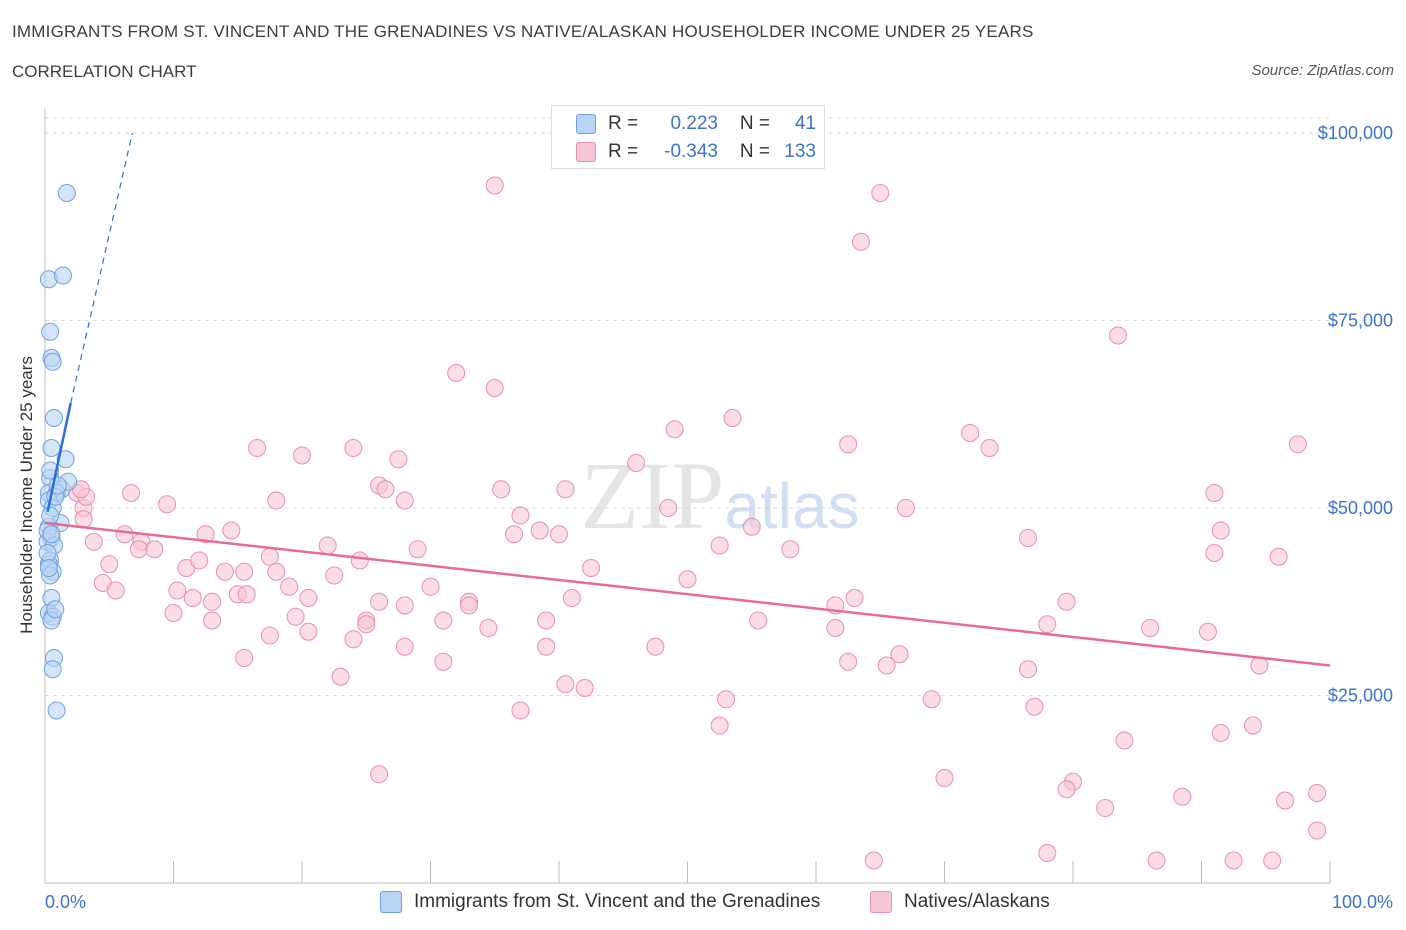 Image resolution: width=1406 pixels, height=930 pixels. What do you see at coordinates (696, 152) in the screenshot?
I see `legend-row-natives: R = -0.343 N = 133` at bounding box center [696, 152].